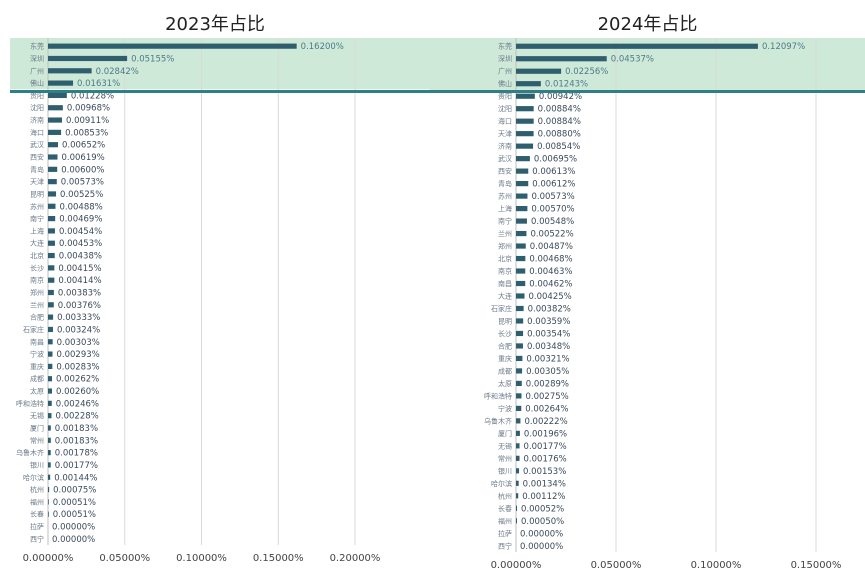 Image resolution: width=865 pixels, height=578 pixels. I want to click on category-label: 沈阳, so click(37, 107).